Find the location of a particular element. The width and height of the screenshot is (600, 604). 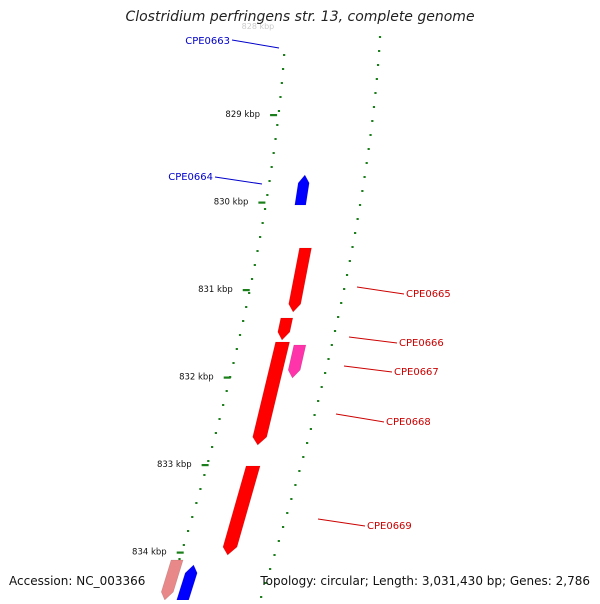

gene-label-cpe0663: CPE0663 is located at coordinates (207, 41).